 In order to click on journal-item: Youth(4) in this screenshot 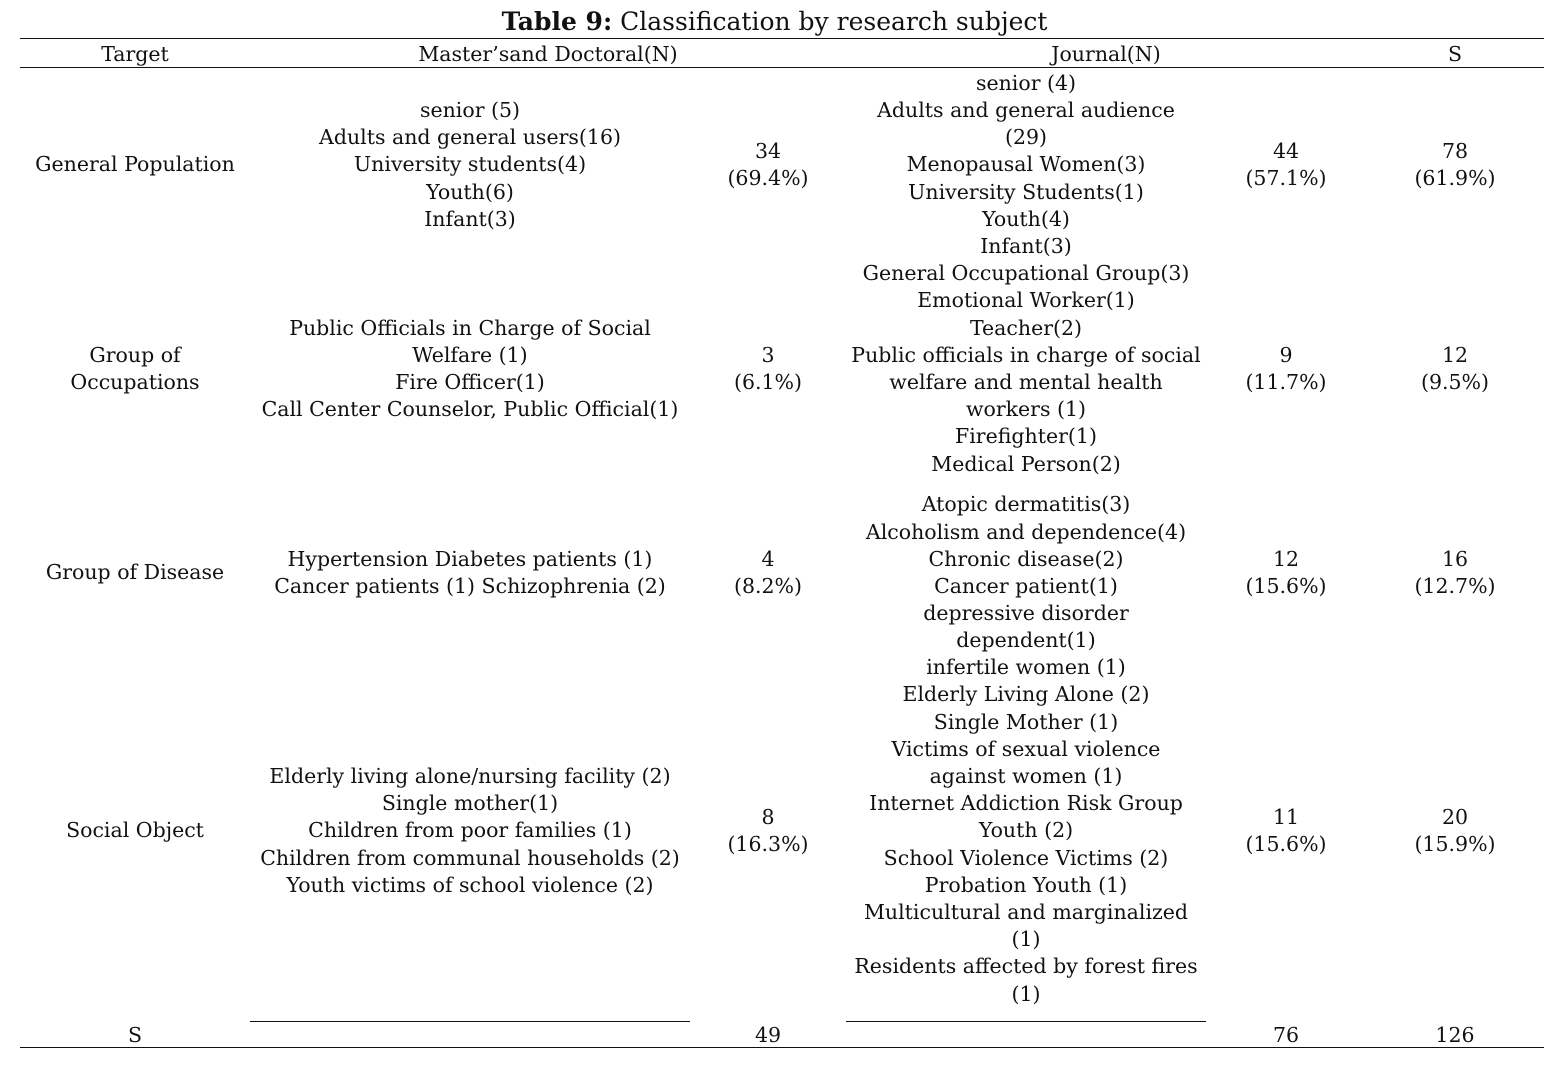, I will do `click(1026, 218)`.